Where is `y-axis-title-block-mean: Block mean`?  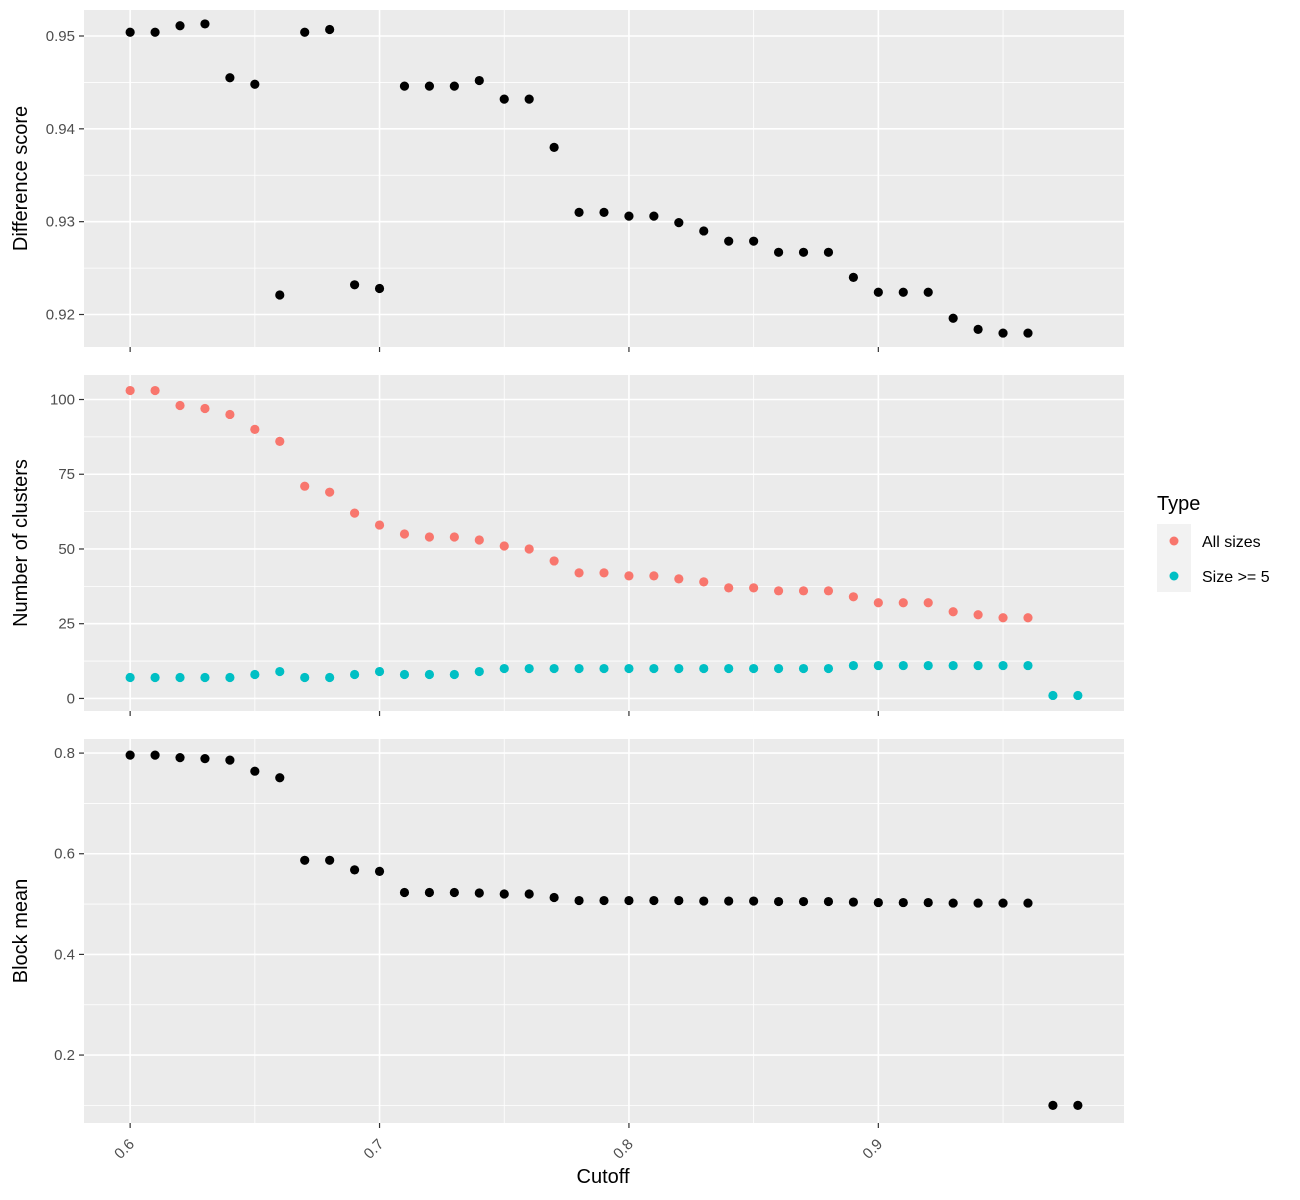
y-axis-title-block-mean: Block mean is located at coordinates (21, 931).